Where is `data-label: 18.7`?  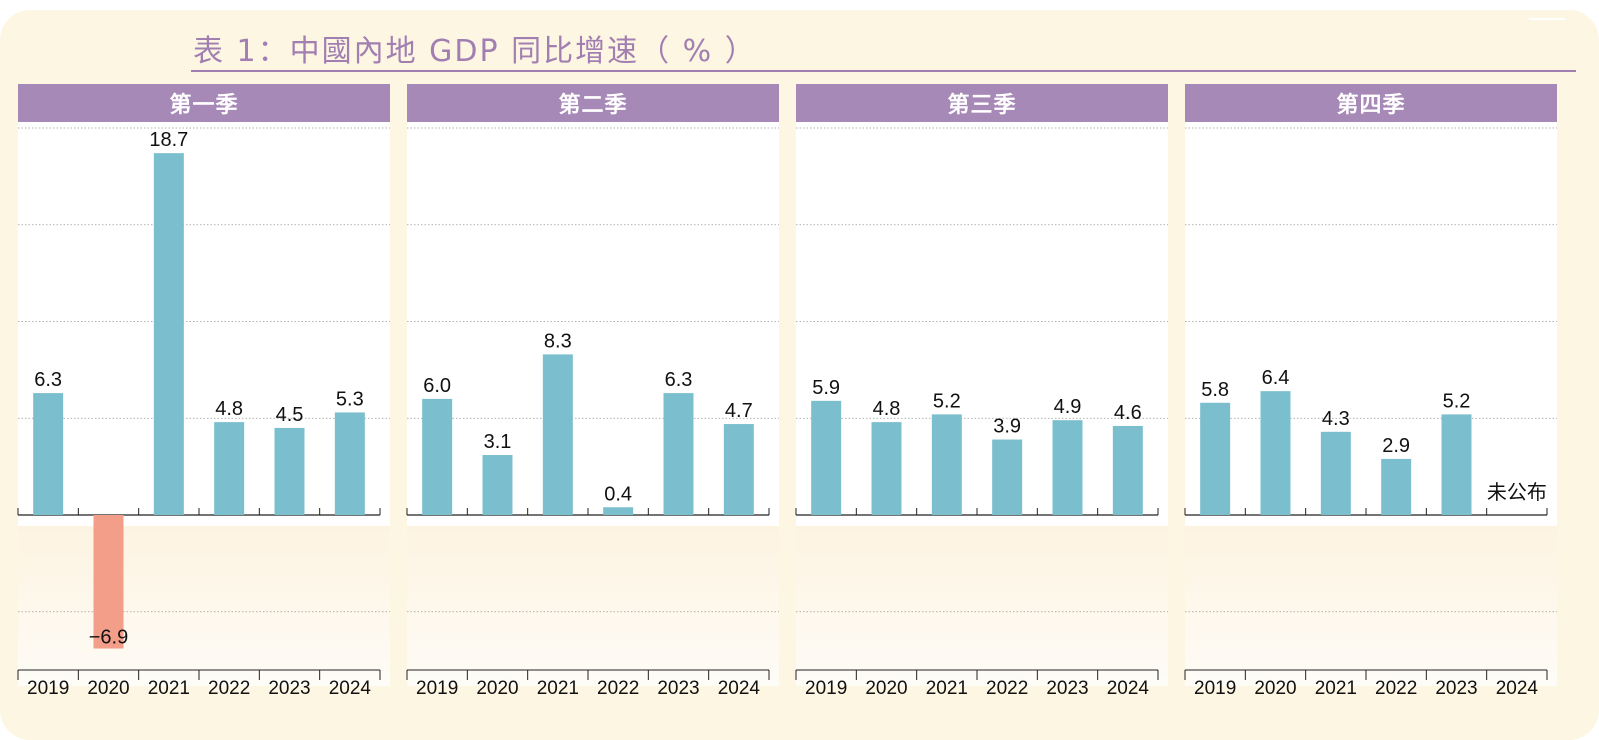
data-label: 18.7 is located at coordinates (168, 140).